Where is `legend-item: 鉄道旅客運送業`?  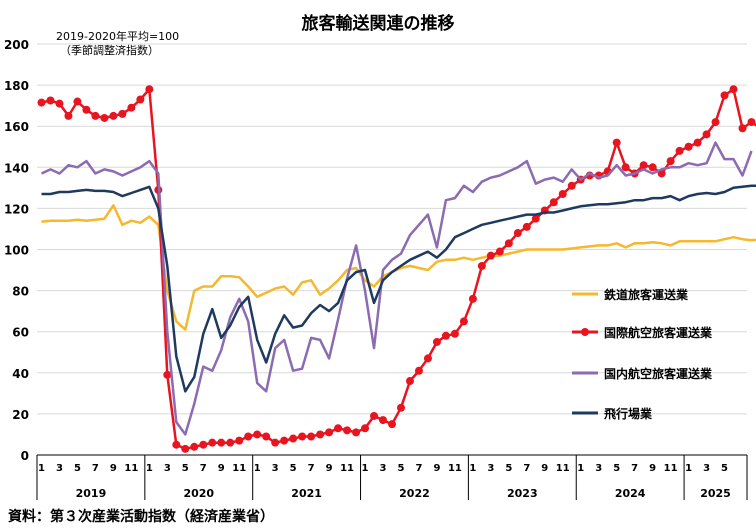 legend-item: 鉄道旅客運送業 is located at coordinates (630, 294).